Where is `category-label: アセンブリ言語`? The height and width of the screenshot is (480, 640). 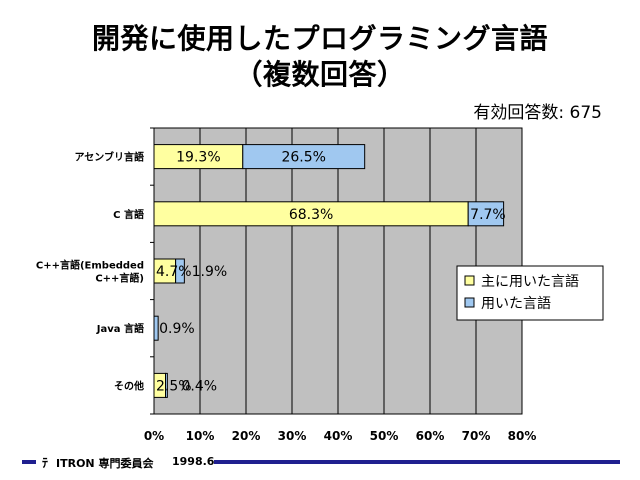 category-label: アセンブリ言語 is located at coordinates (110, 157).